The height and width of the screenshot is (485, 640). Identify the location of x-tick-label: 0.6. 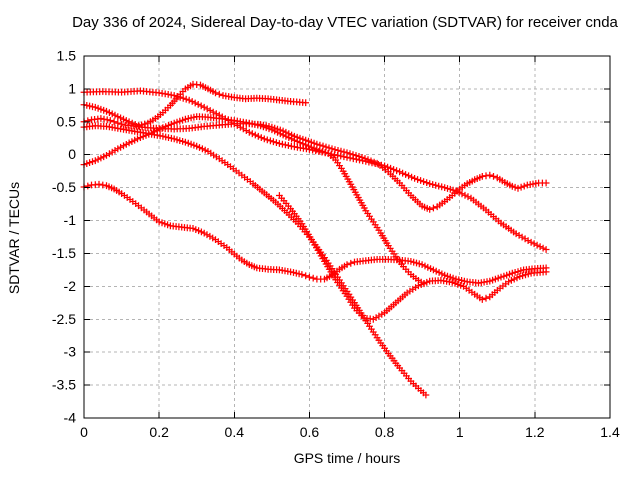
(310, 432).